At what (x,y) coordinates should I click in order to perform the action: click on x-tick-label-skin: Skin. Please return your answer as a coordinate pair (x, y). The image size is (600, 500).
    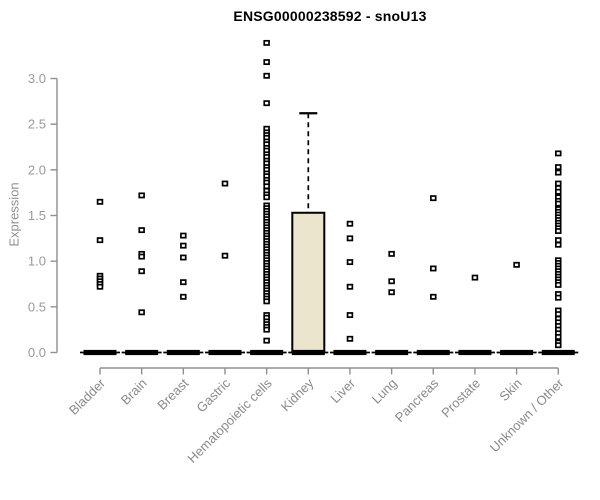
    Looking at the image, I should click on (510, 390).